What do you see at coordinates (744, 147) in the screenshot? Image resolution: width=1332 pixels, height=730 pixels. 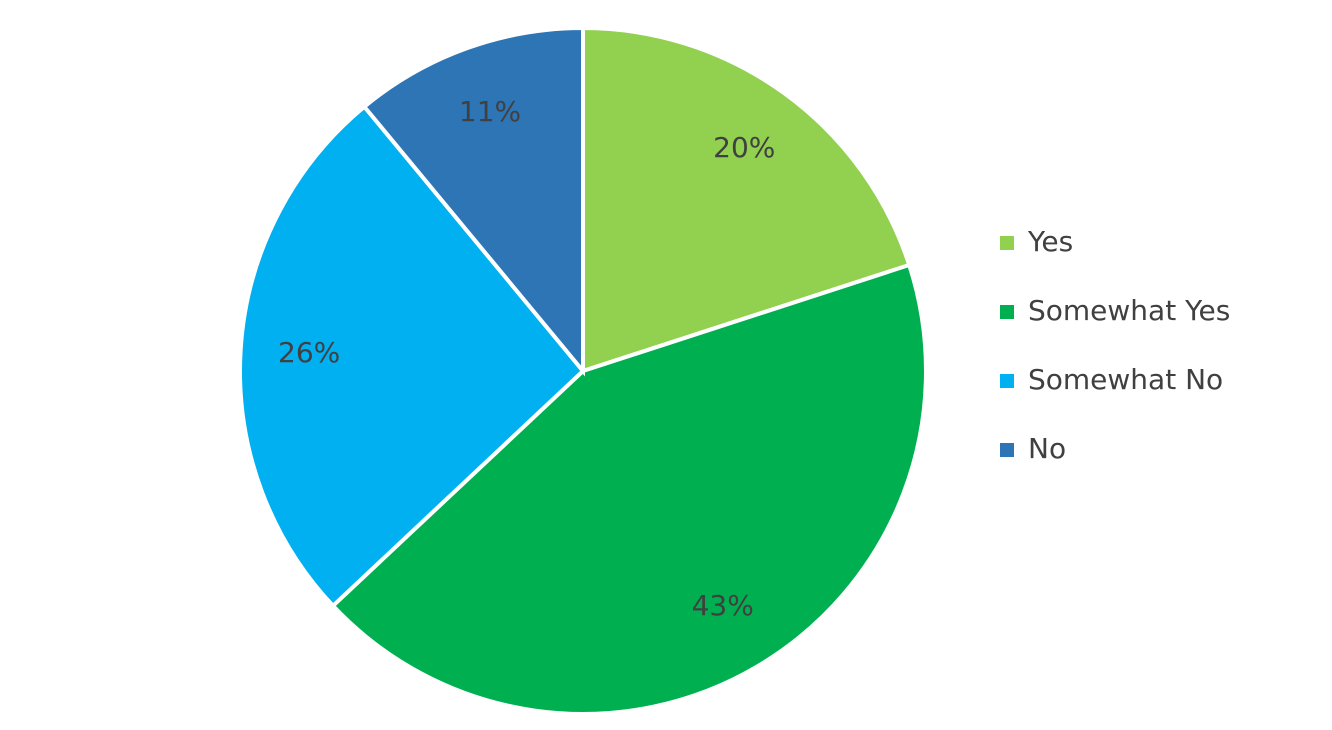 I see `data-label: 20%` at bounding box center [744, 147].